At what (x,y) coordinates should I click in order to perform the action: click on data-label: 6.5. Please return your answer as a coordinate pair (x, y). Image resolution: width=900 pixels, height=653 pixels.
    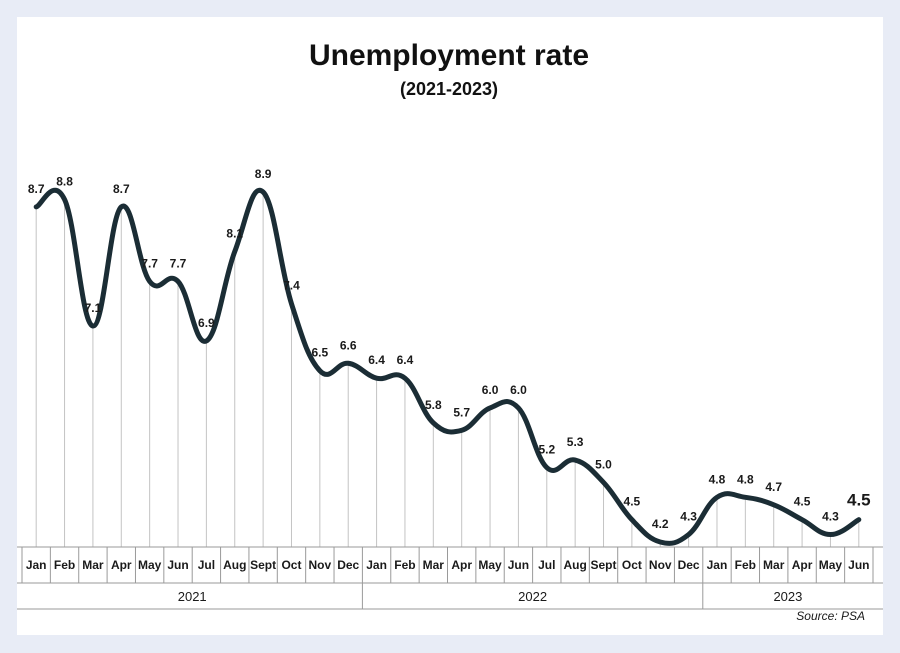
    Looking at the image, I should click on (320, 353).